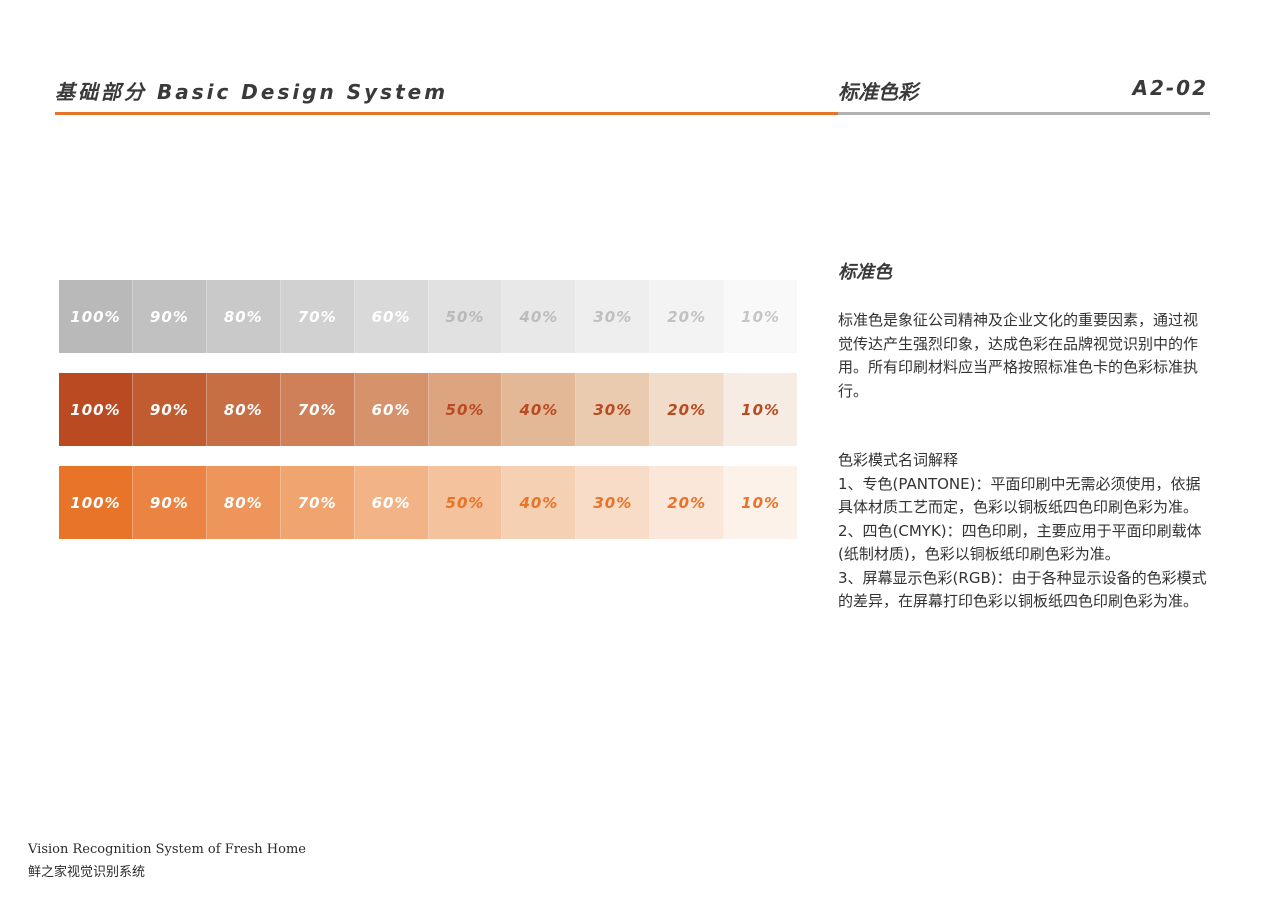 This screenshot has width=1280, height=905. What do you see at coordinates (317, 502) in the screenshot?
I see `swatch-orange-70: 70%` at bounding box center [317, 502].